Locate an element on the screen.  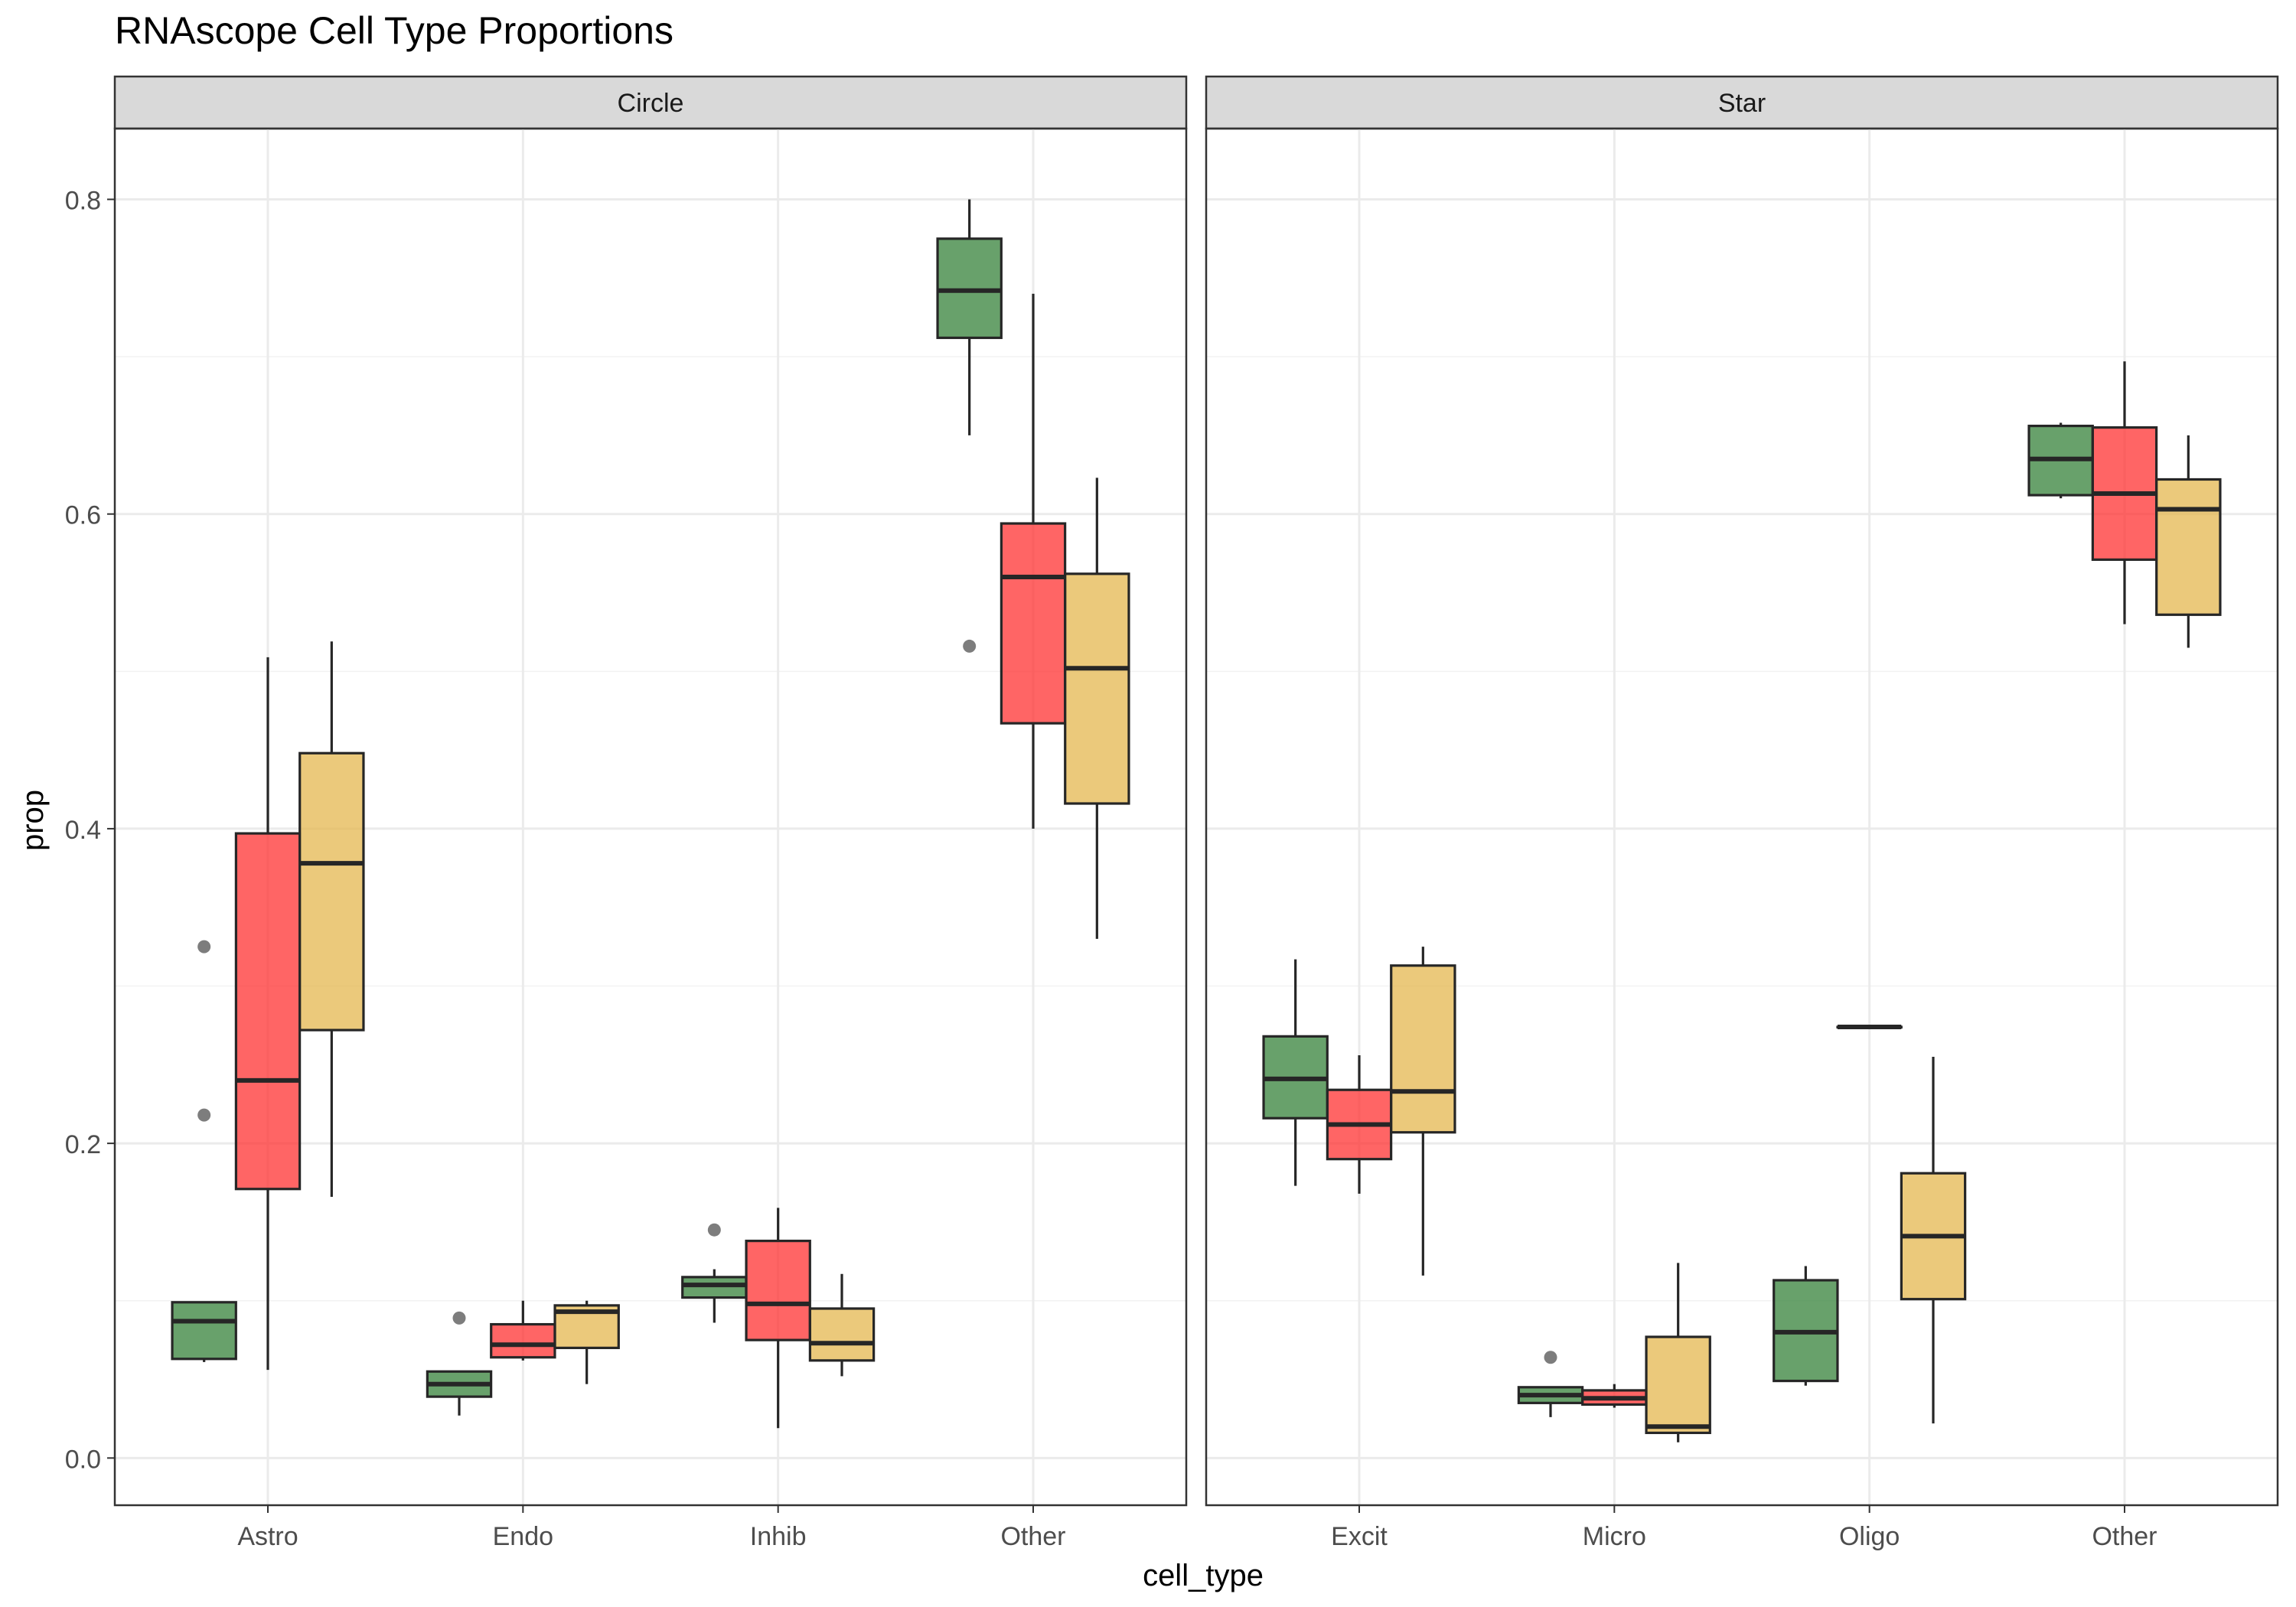
x-axis-label: cell_type is located at coordinates (1203, 1576).